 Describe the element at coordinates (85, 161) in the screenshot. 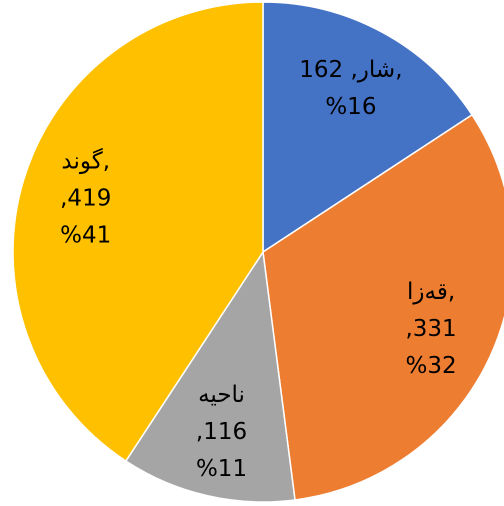

I see `data-label: گوند,` at that location.